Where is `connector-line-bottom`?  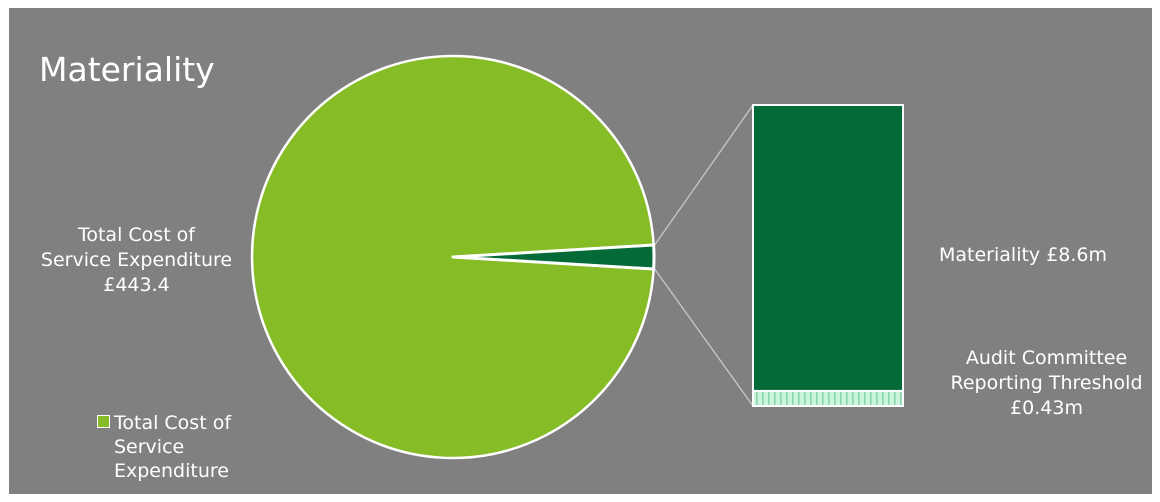
connector-line-bottom is located at coordinates (704, 337).